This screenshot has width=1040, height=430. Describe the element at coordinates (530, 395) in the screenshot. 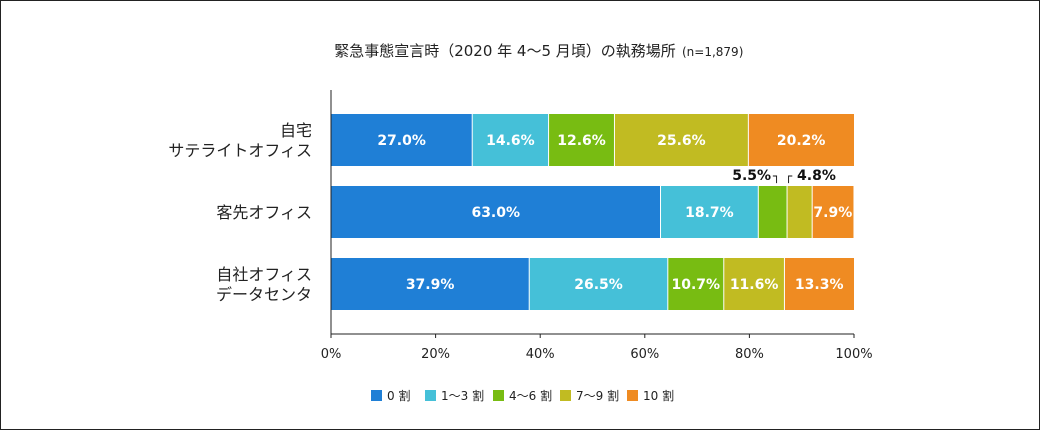

I see `legend-label: 4～6 割` at that location.